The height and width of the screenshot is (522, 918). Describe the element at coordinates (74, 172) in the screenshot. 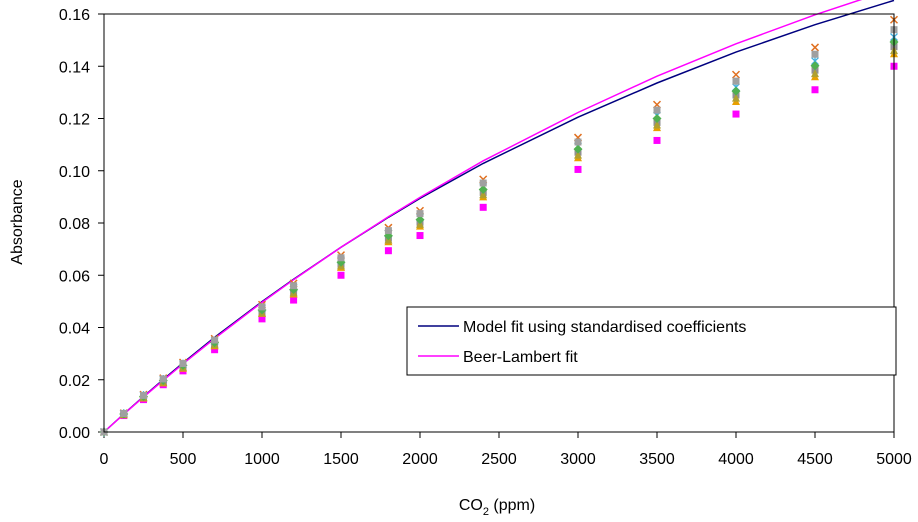

I see `y-tick-label: 0.10` at that location.